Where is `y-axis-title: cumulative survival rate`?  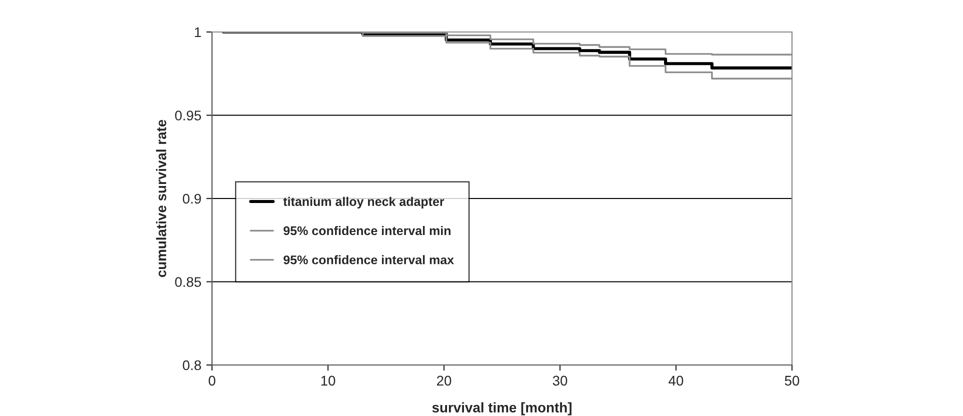 y-axis-title: cumulative survival rate is located at coordinates (161, 199).